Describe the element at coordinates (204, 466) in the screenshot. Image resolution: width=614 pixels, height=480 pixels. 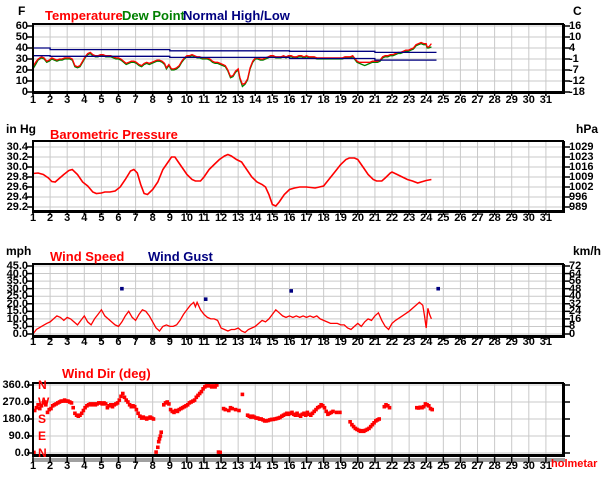
I see `x-axis-tick-label: 11` at that location.